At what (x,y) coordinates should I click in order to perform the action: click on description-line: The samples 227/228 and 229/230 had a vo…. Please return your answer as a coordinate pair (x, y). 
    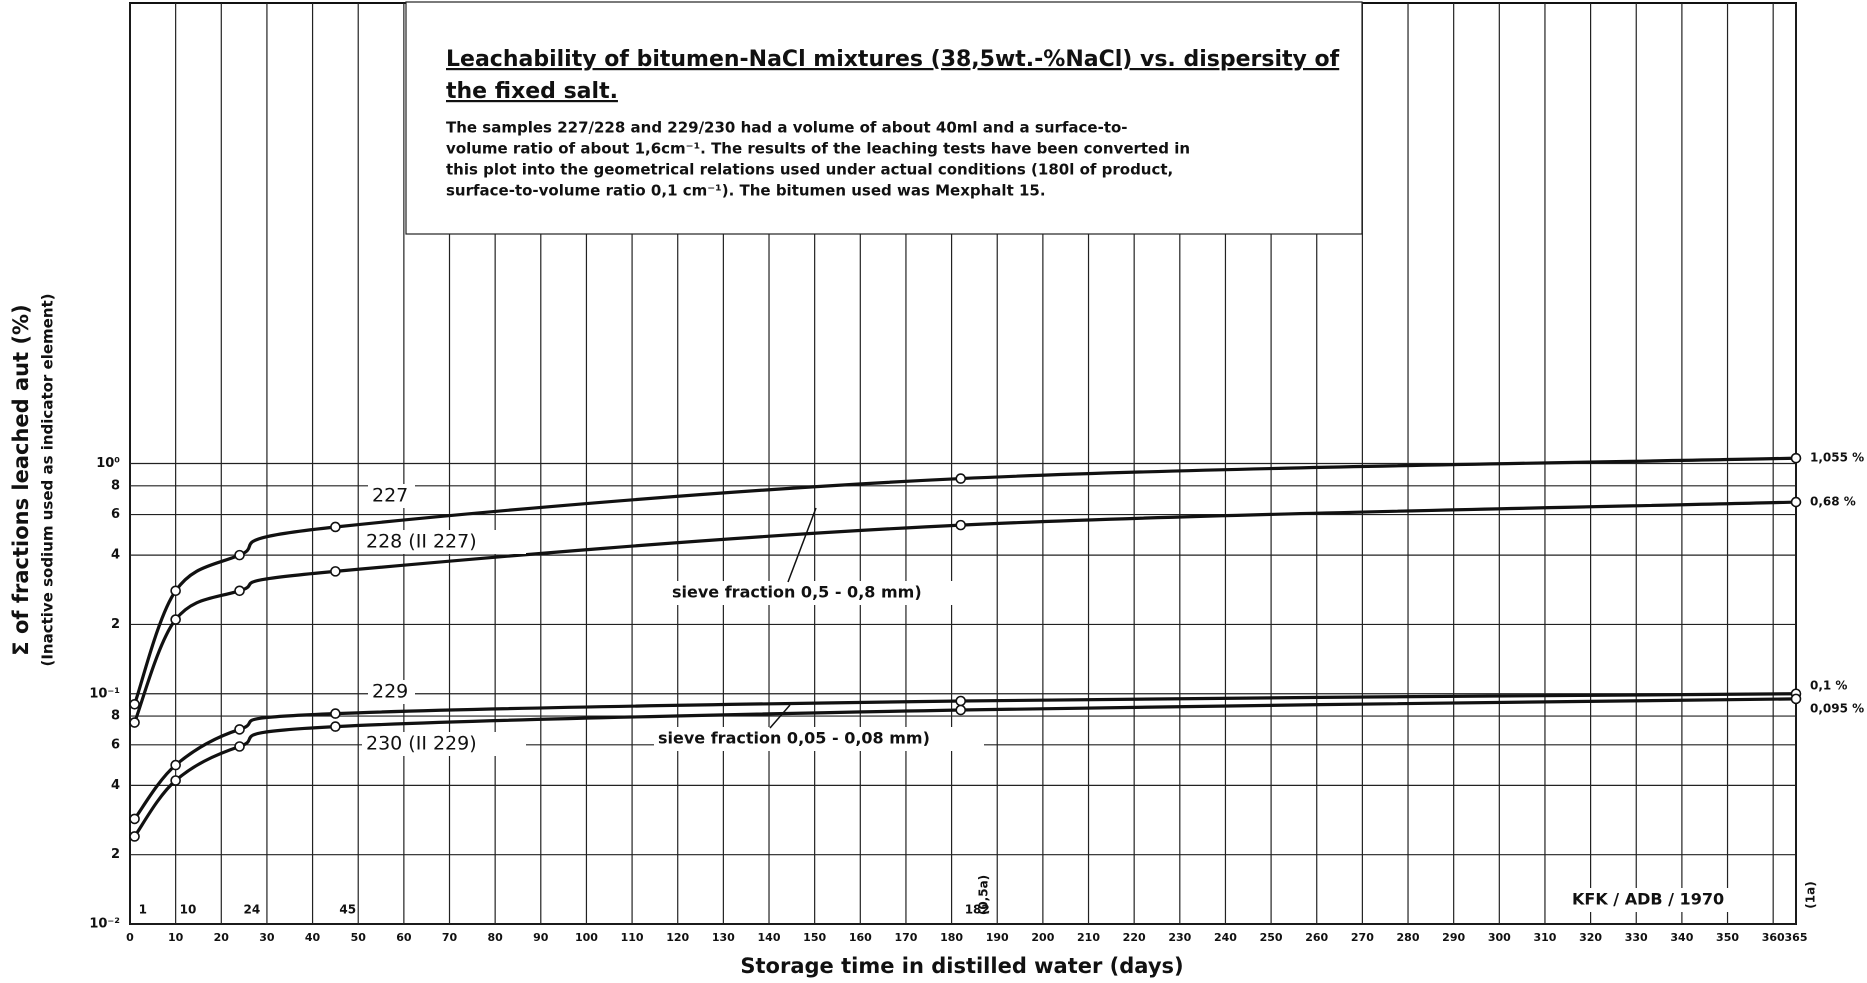
    Looking at the image, I should click on (787, 128).